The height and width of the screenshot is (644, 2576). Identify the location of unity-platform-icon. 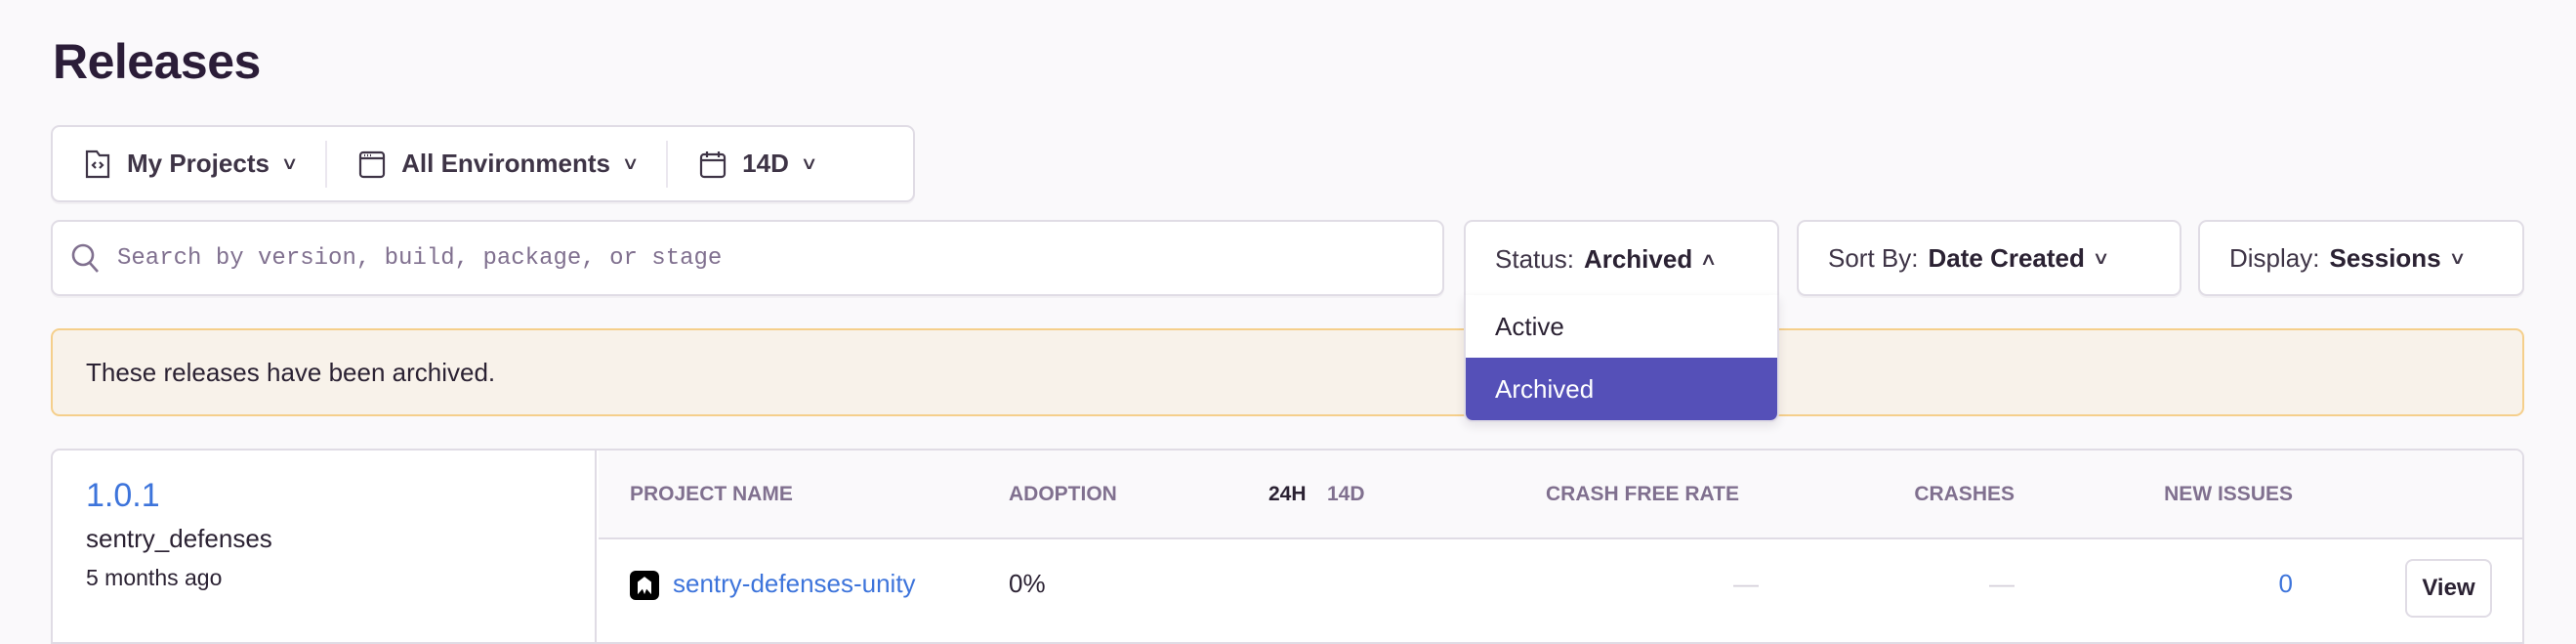
(645, 586).